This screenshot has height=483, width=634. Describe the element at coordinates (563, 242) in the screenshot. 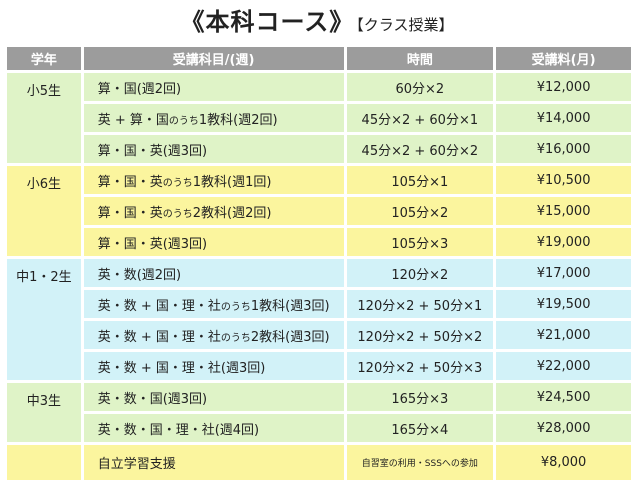

I see `fee-cell: ¥19,000` at that location.